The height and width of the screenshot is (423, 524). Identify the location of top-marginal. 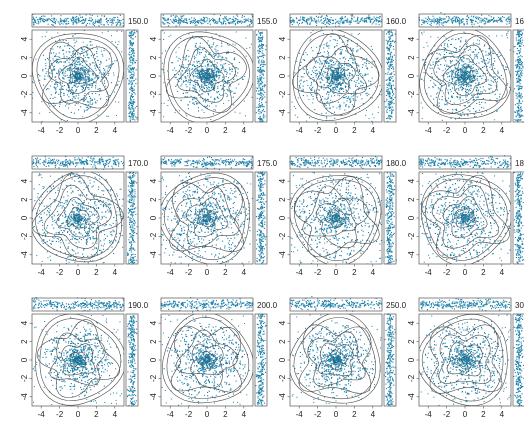
(77, 20).